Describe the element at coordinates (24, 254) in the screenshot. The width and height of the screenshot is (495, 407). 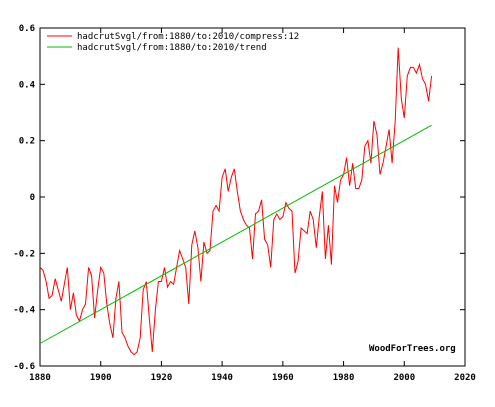
I see `y-tick-label: -0.2` at that location.